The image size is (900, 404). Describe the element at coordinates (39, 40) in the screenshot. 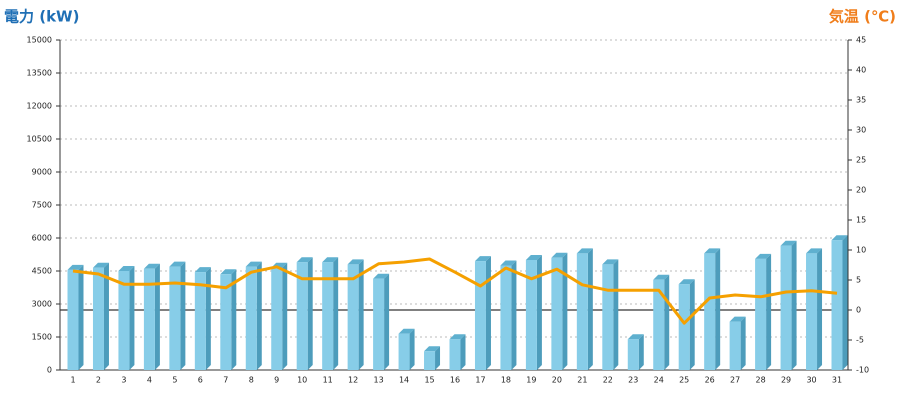

I see `y-tick-label: 15000` at that location.